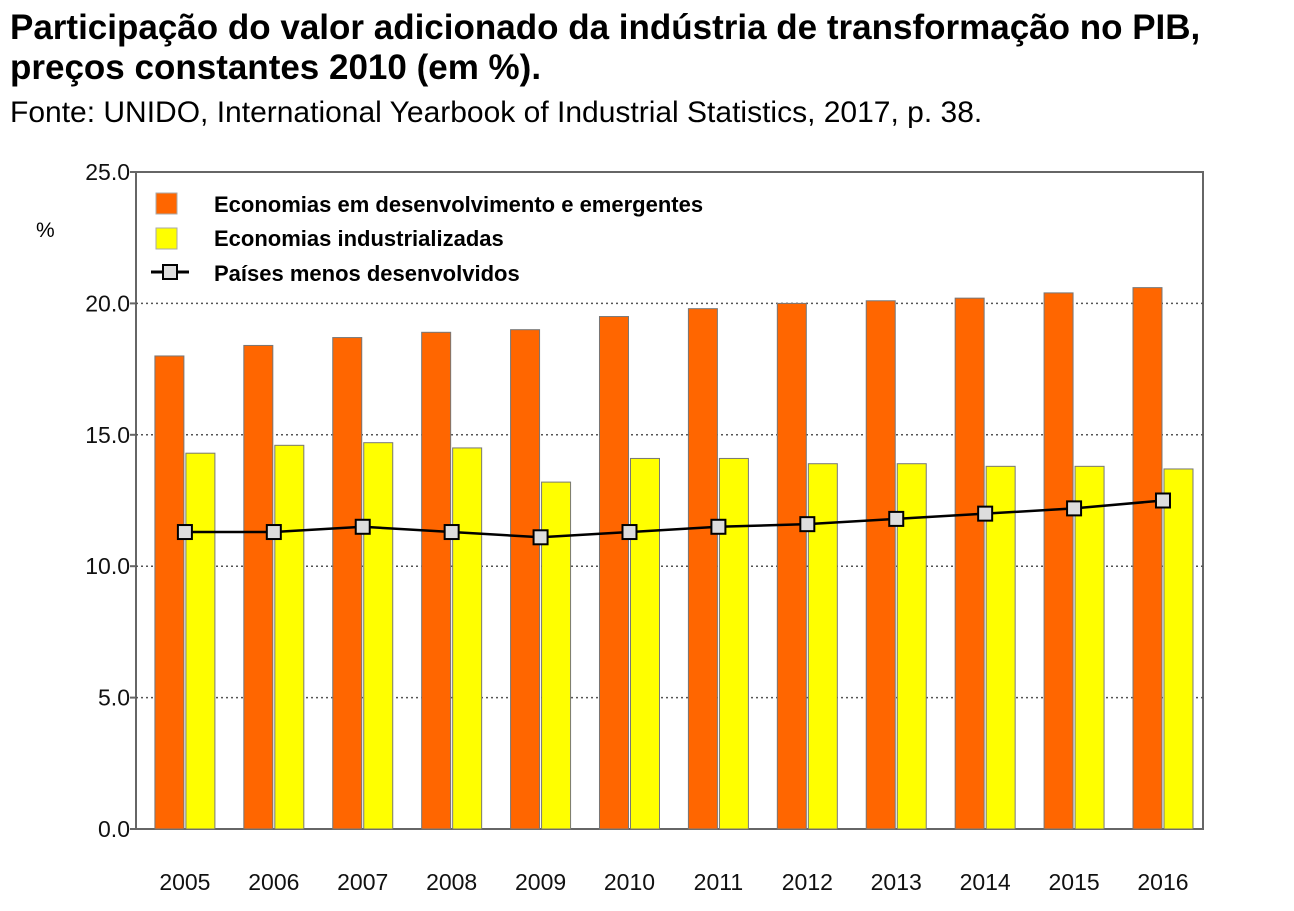  Describe the element at coordinates (362, 526) in the screenshot. I see `line-point-2007` at that location.